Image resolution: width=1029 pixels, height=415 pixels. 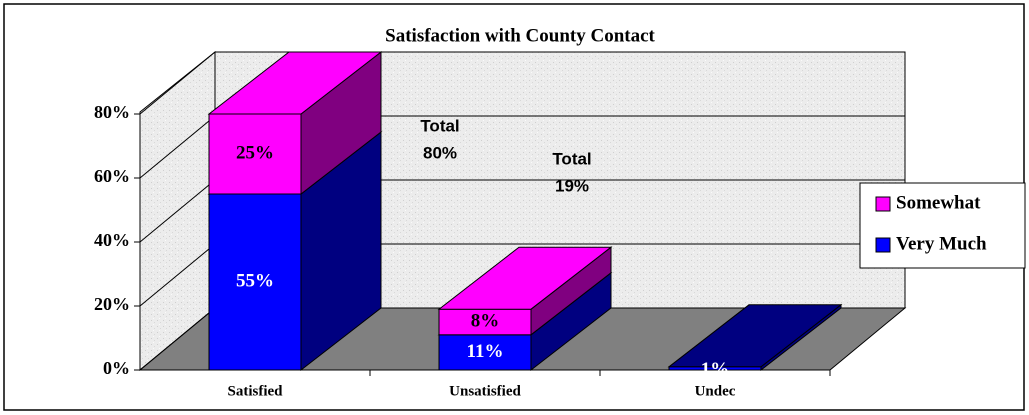 I want to click on grid-line, so click(x=522, y=83).